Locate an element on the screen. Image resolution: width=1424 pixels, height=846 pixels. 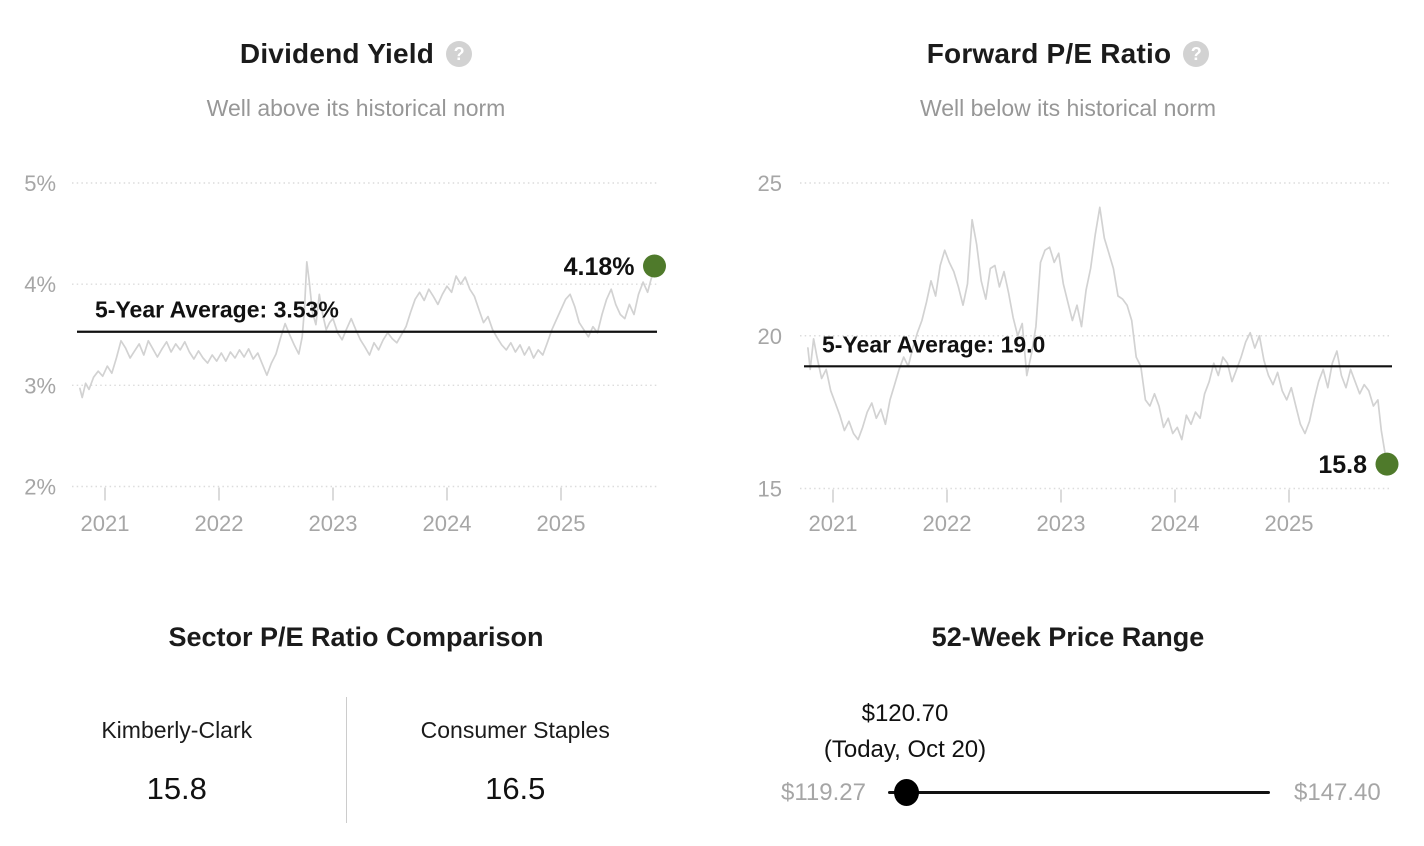
current-price-label: $120.70 is located at coordinates (905, 713).